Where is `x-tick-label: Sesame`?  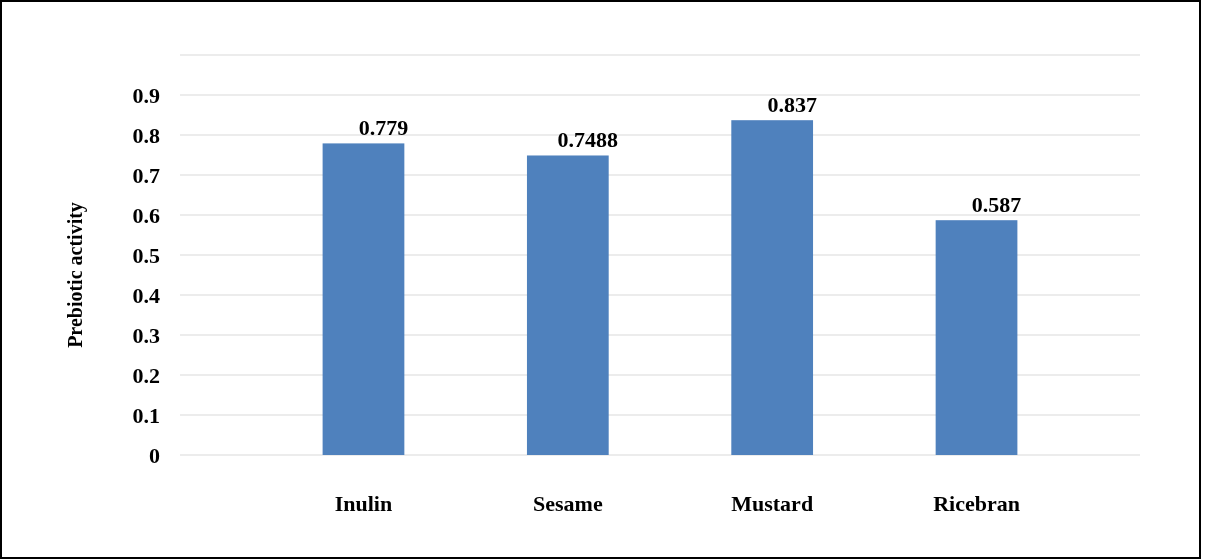
x-tick-label: Sesame is located at coordinates (568, 503).